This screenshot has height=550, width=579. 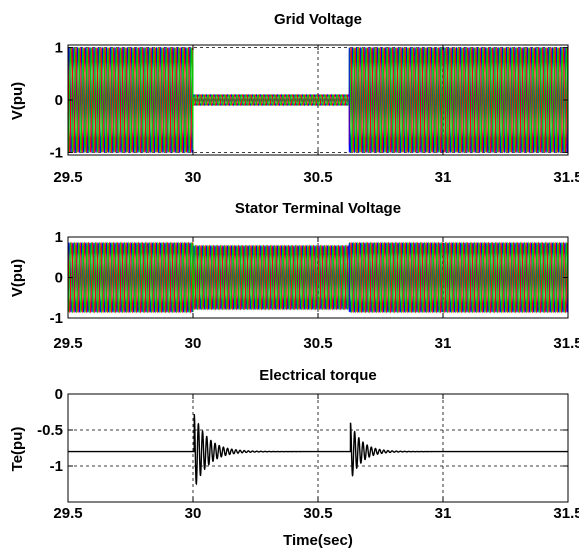 What do you see at coordinates (318, 375) in the screenshot?
I see `chart-title: Electrical torque` at bounding box center [318, 375].